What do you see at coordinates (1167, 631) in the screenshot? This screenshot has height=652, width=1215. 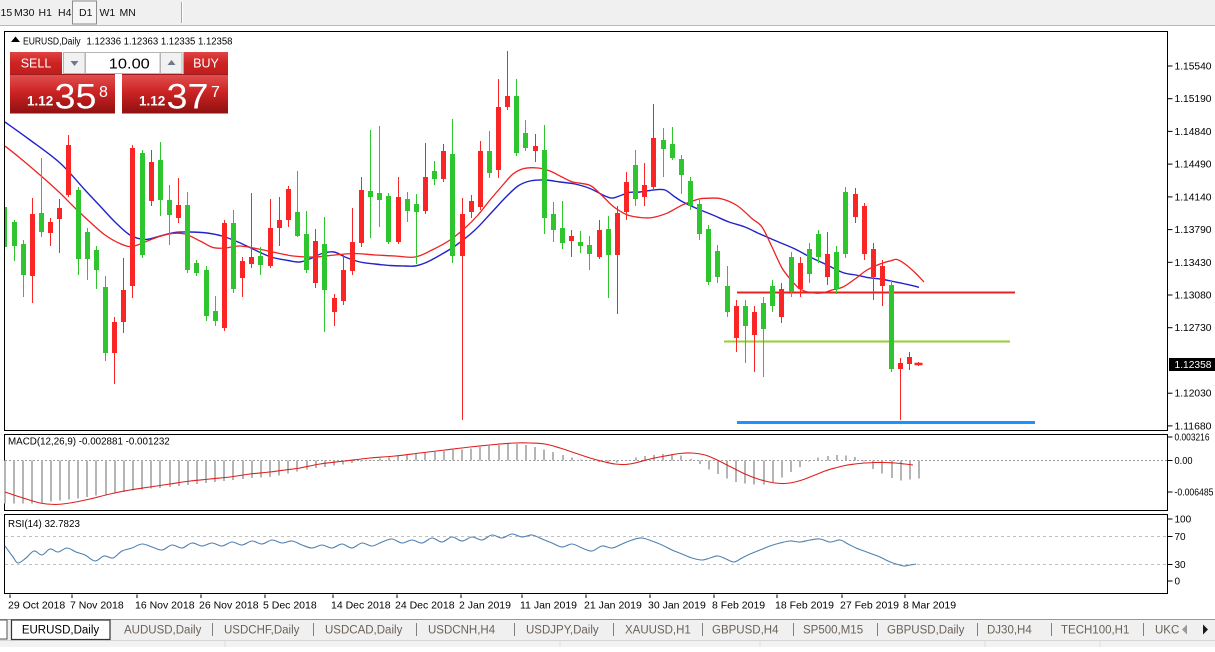 I see `svg-text: UKC` at bounding box center [1167, 631].